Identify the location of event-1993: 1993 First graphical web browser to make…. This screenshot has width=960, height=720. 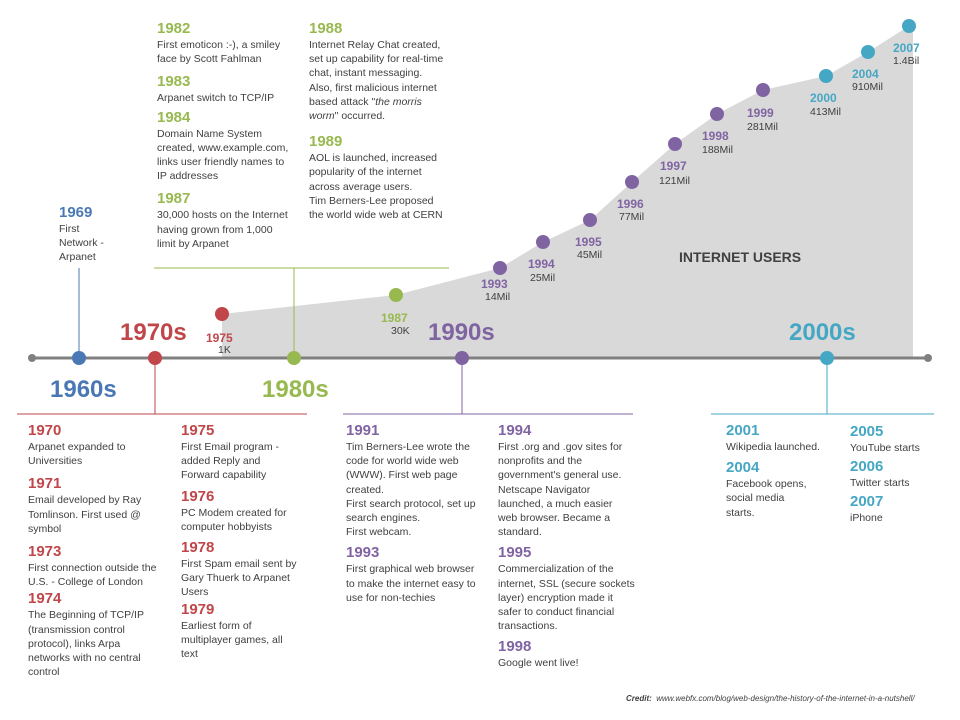
(421, 574).